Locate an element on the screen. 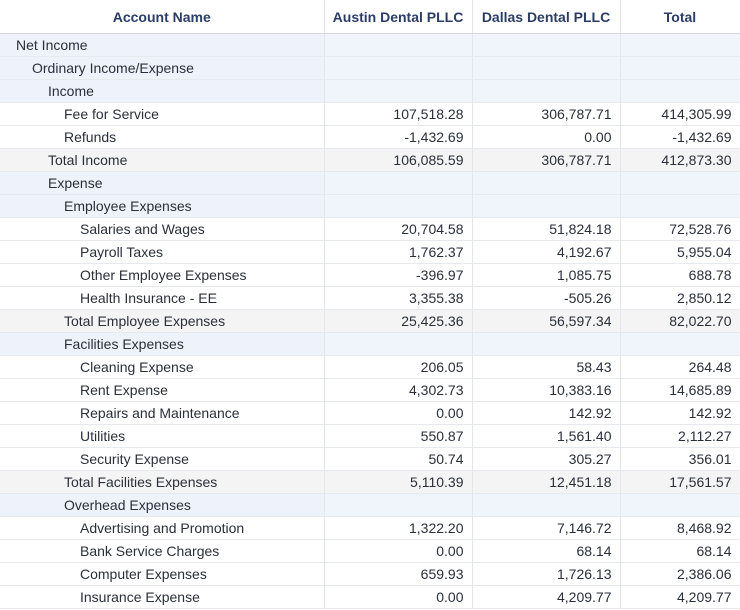 The height and width of the screenshot is (610, 740). table-row: Rent Expense 4,302.73 10,383.16 14,685.89 is located at coordinates (370, 390).